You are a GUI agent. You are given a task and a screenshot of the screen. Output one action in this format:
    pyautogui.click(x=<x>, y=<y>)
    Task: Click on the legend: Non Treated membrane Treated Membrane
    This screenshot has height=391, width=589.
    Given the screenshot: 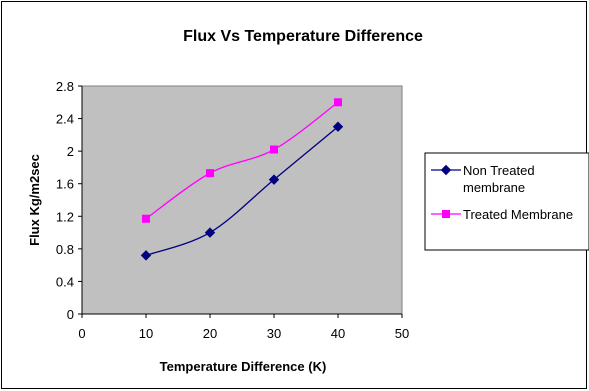 What is the action you would take?
    pyautogui.click(x=506, y=201)
    